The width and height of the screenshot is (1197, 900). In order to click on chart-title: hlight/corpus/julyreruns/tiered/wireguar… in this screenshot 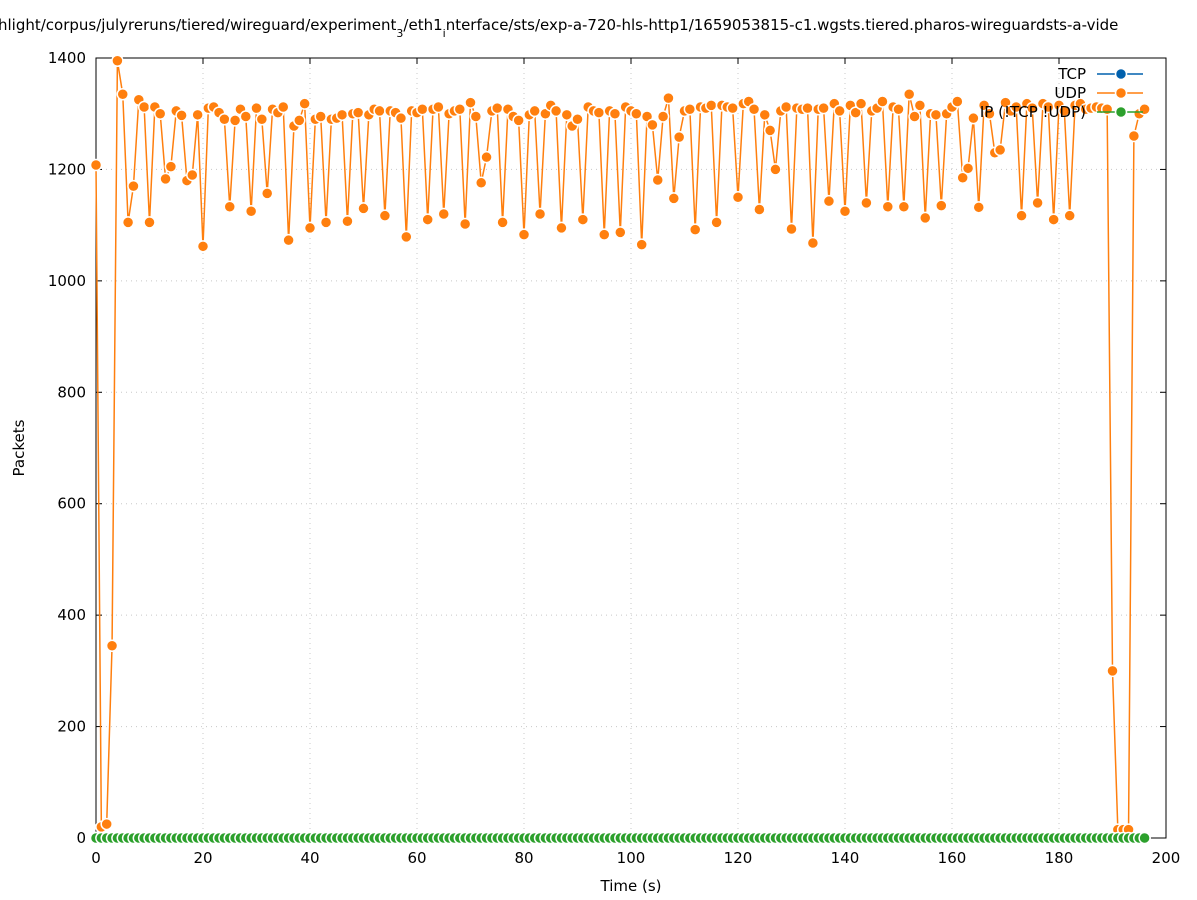, I will do `click(559, 28)`.